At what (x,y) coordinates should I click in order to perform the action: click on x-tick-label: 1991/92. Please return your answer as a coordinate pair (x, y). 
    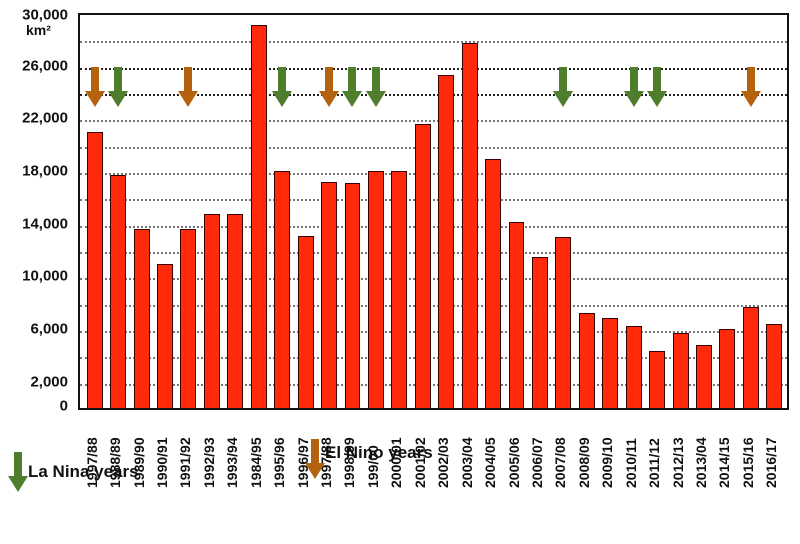
    Looking at the image, I should click on (185, 462).